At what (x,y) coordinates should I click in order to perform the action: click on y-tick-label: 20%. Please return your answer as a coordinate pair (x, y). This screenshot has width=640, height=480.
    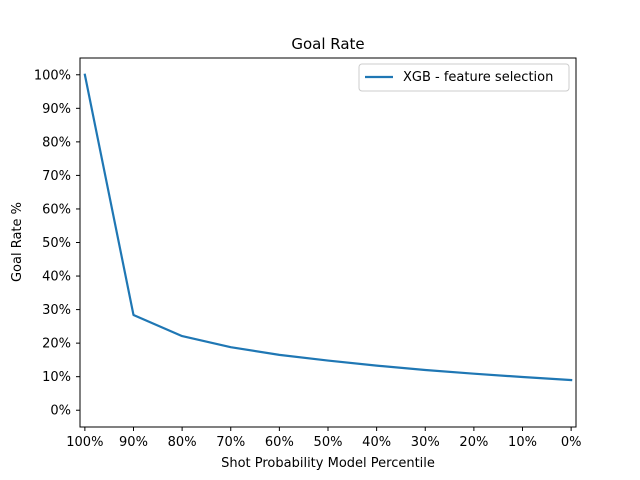
    Looking at the image, I should click on (56, 344).